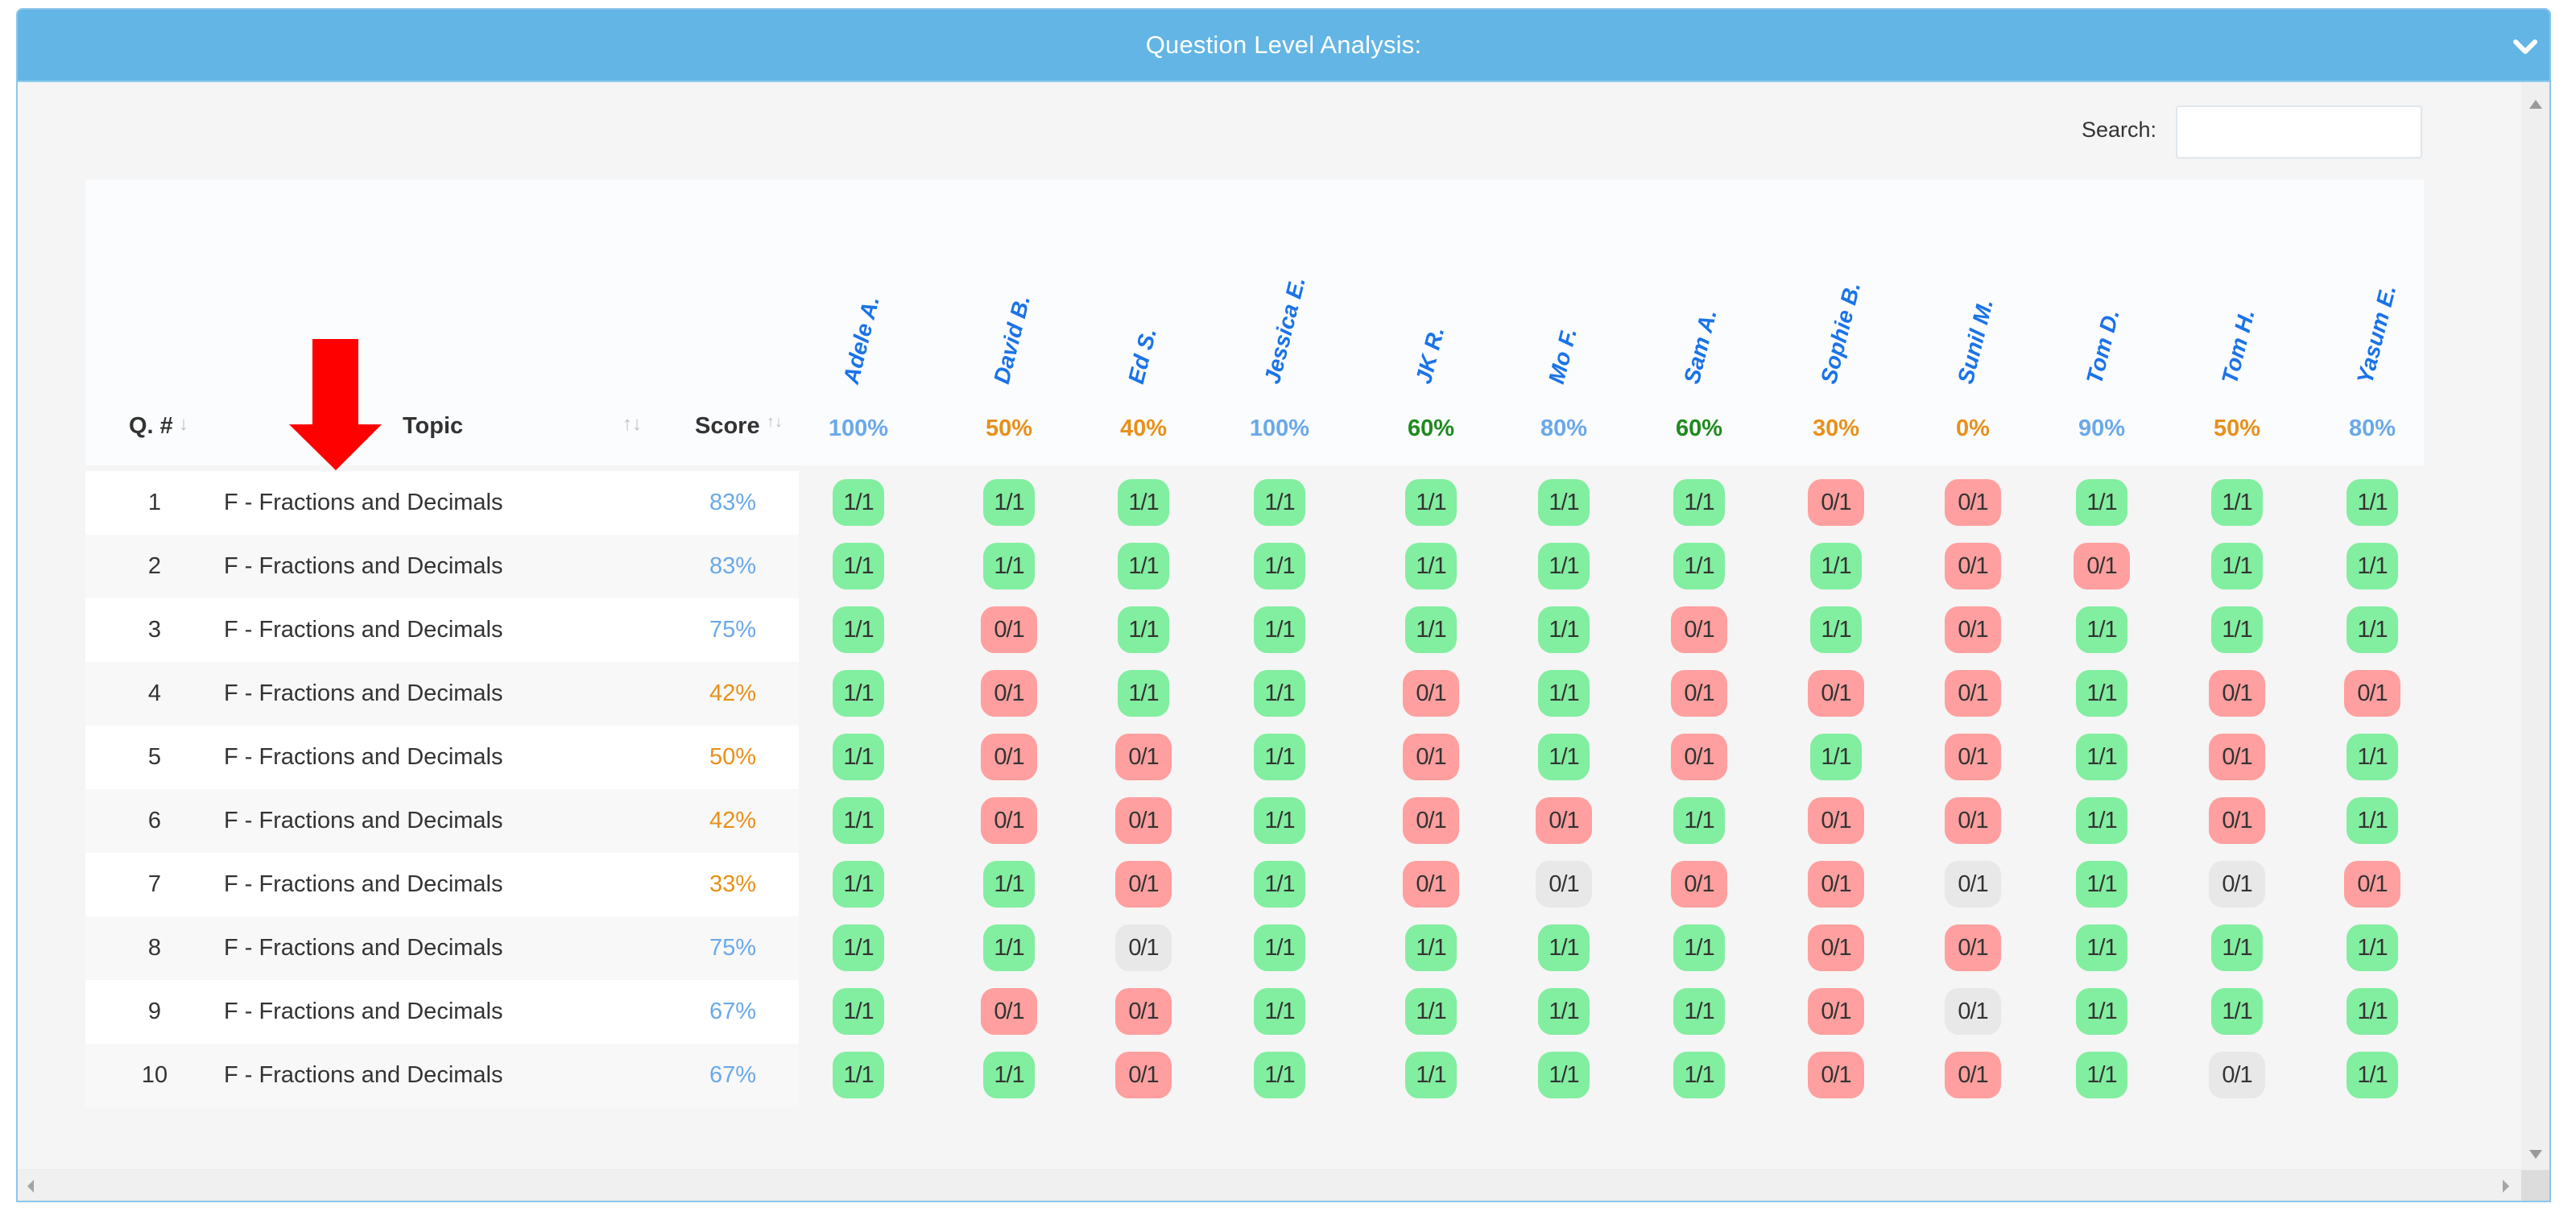  I want to click on panel-header: Question Level Analysis:, so click(1284, 46).